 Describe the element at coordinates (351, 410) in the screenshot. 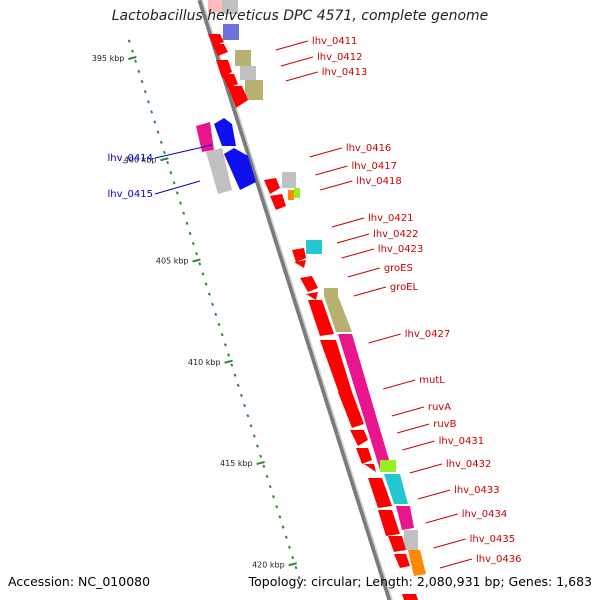

I see `gene-ruvA` at that location.